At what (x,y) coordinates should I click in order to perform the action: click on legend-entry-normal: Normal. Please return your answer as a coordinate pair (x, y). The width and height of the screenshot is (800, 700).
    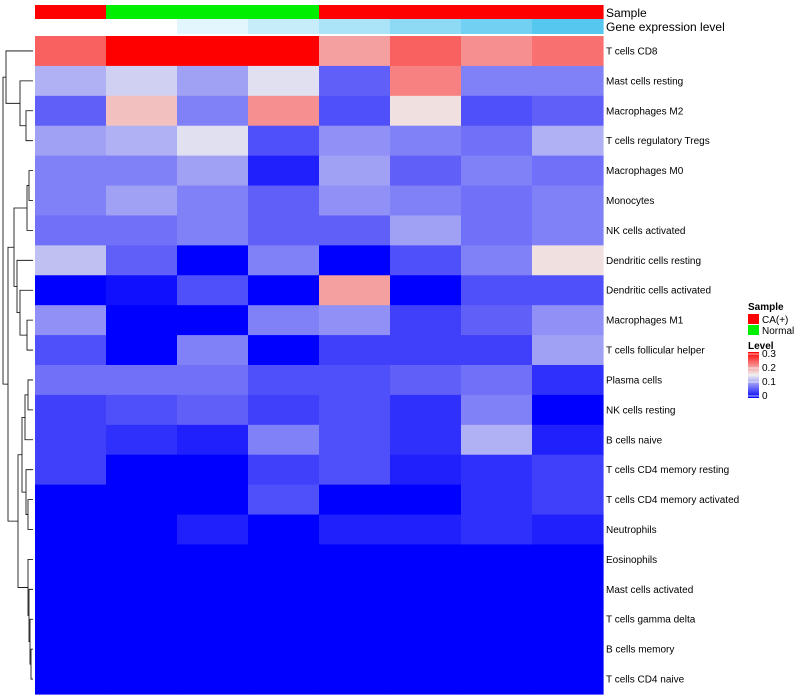
    Looking at the image, I should click on (778, 331).